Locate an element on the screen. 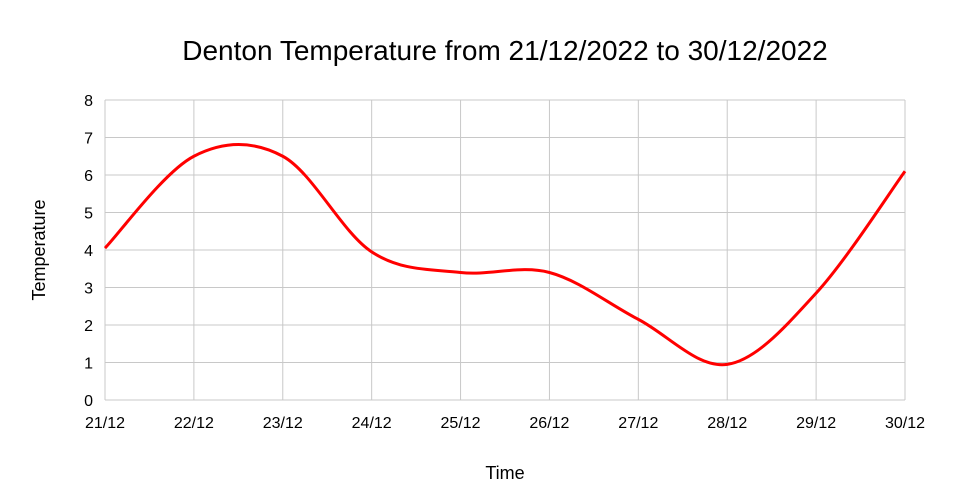 Image resolution: width=960 pixels, height=500 pixels. y-axis-label: Temperature is located at coordinates (39, 249).